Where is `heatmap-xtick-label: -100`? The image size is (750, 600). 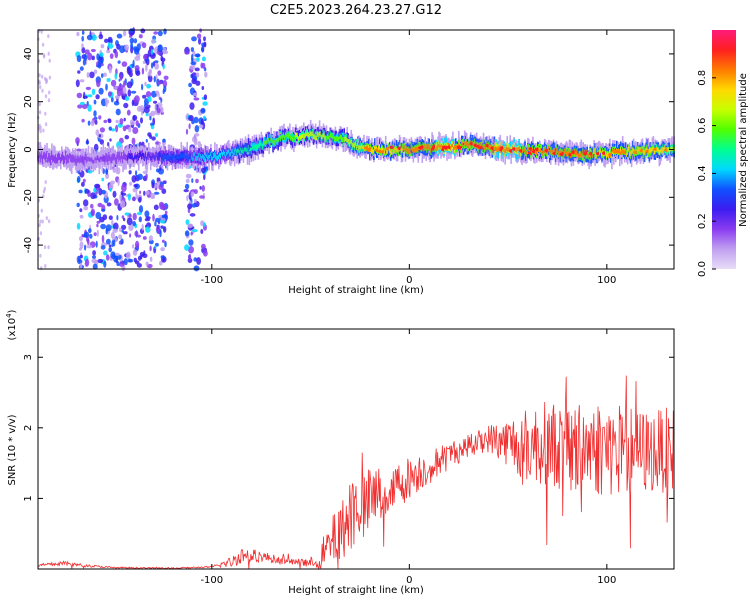
heatmap-xtick-label: -100 is located at coordinates (211, 280).